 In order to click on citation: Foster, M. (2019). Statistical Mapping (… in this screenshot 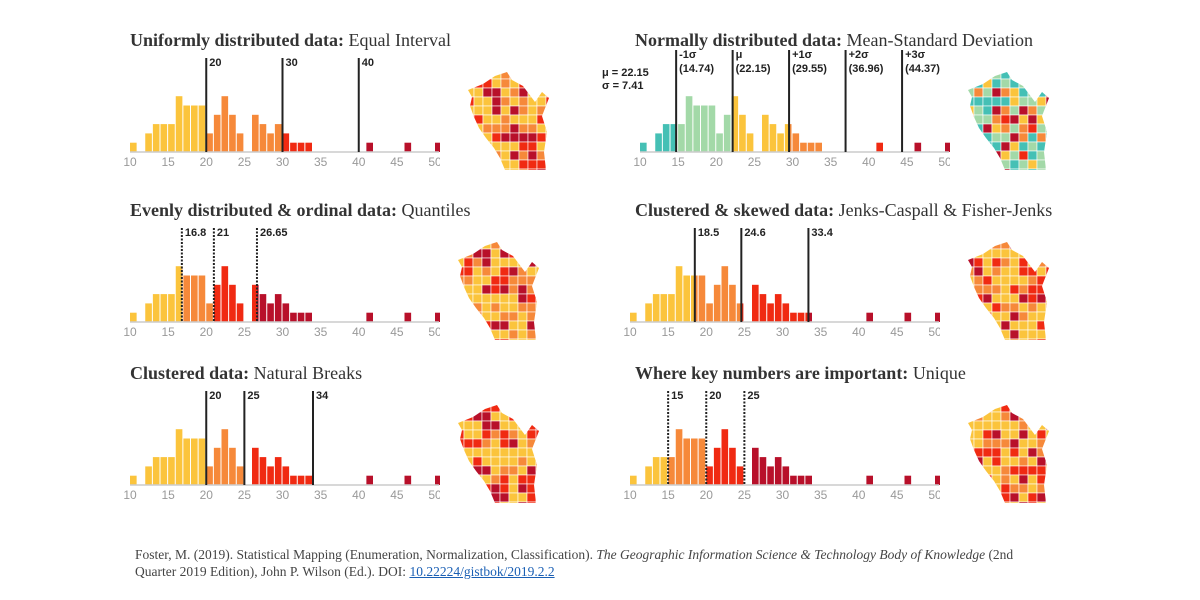, I will do `click(595, 563)`.